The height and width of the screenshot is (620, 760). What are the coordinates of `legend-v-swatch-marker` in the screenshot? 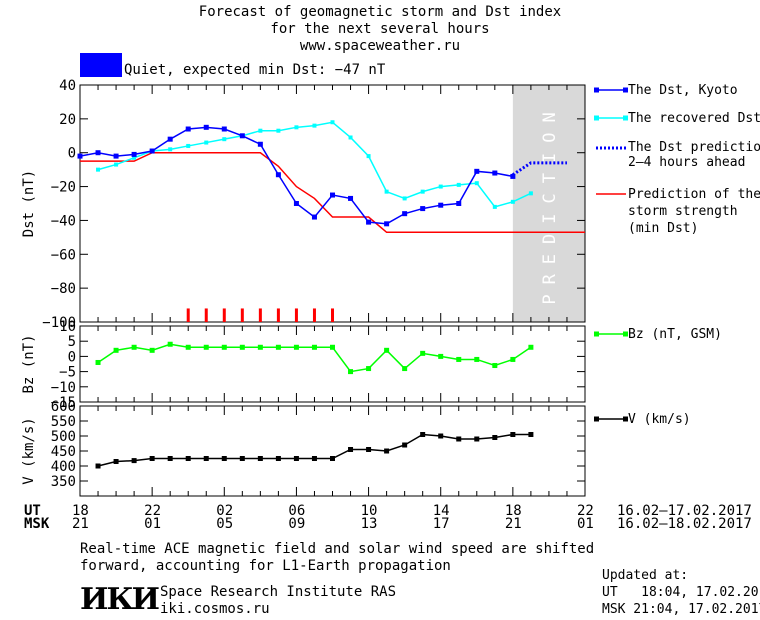 It's located at (596, 419).